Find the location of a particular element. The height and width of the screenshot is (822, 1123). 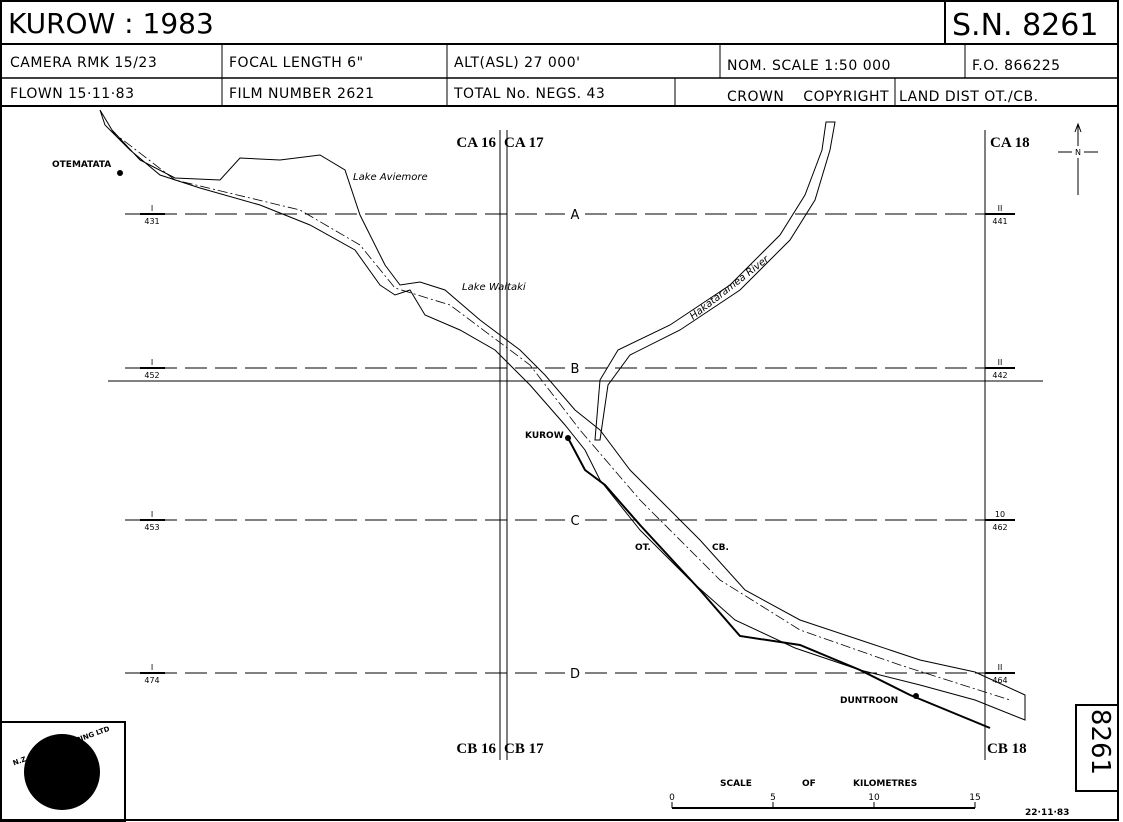

north-arrow: N is located at coordinates (1078, 158).